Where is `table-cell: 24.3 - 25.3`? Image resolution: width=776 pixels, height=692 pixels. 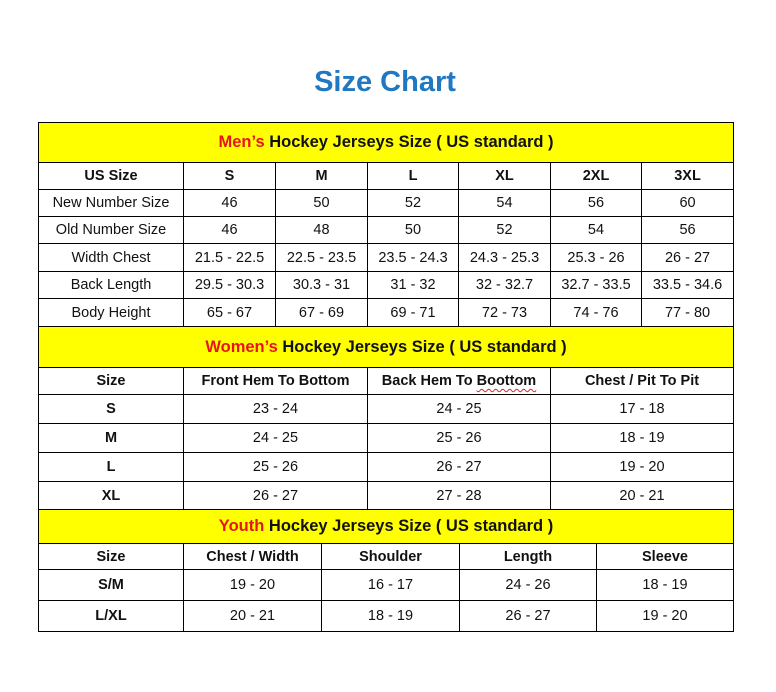
table-cell: 24.3 - 25.3 is located at coordinates (504, 257).